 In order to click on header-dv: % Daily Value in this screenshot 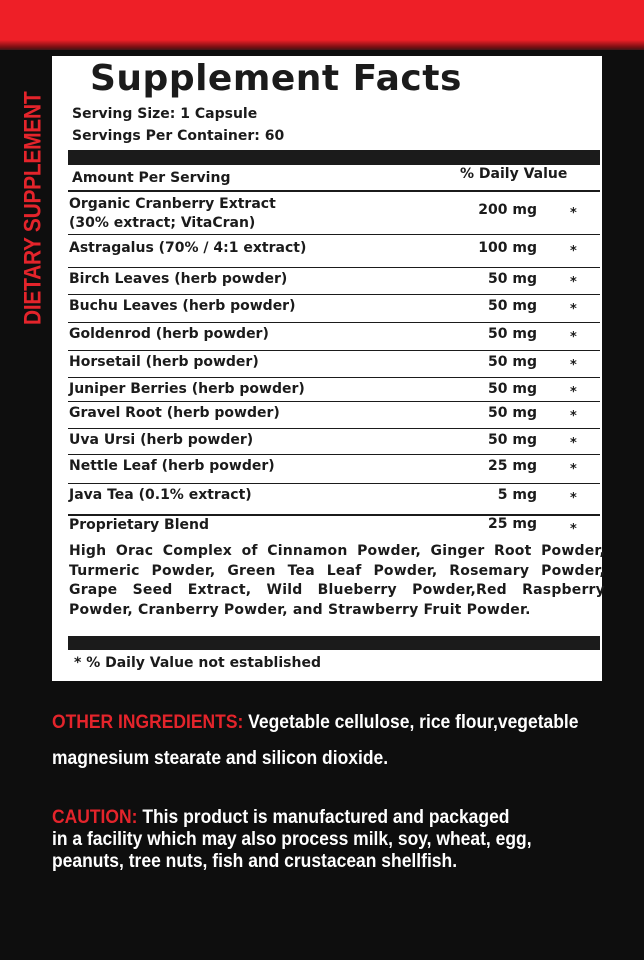, I will do `click(514, 174)`.